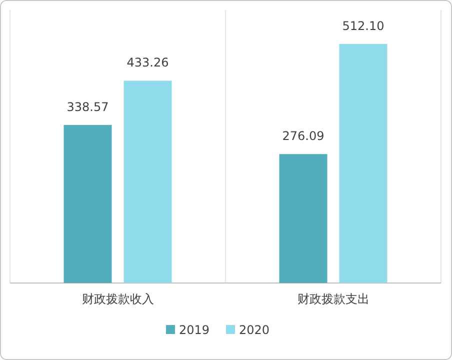 The width and height of the screenshot is (452, 360). What do you see at coordinates (254, 330) in the screenshot?
I see `legend-label: 2020` at bounding box center [254, 330].